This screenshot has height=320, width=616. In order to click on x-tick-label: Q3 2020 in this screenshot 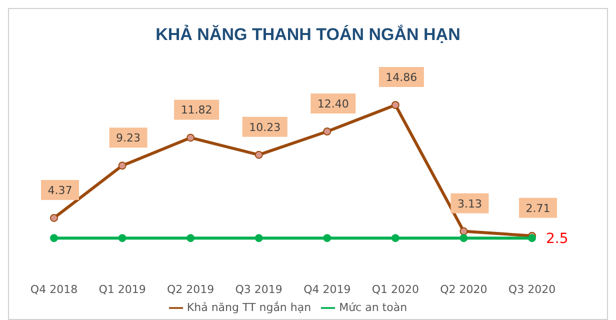, I will do `click(532, 289)`.